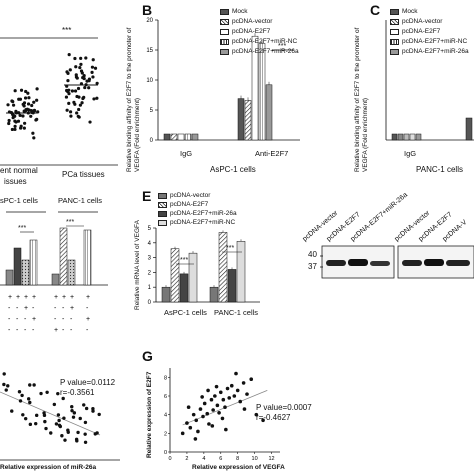  Describe the element at coordinates (230, 248) in the screenshot. I see `panel-e-significance-2: ***` at that location.